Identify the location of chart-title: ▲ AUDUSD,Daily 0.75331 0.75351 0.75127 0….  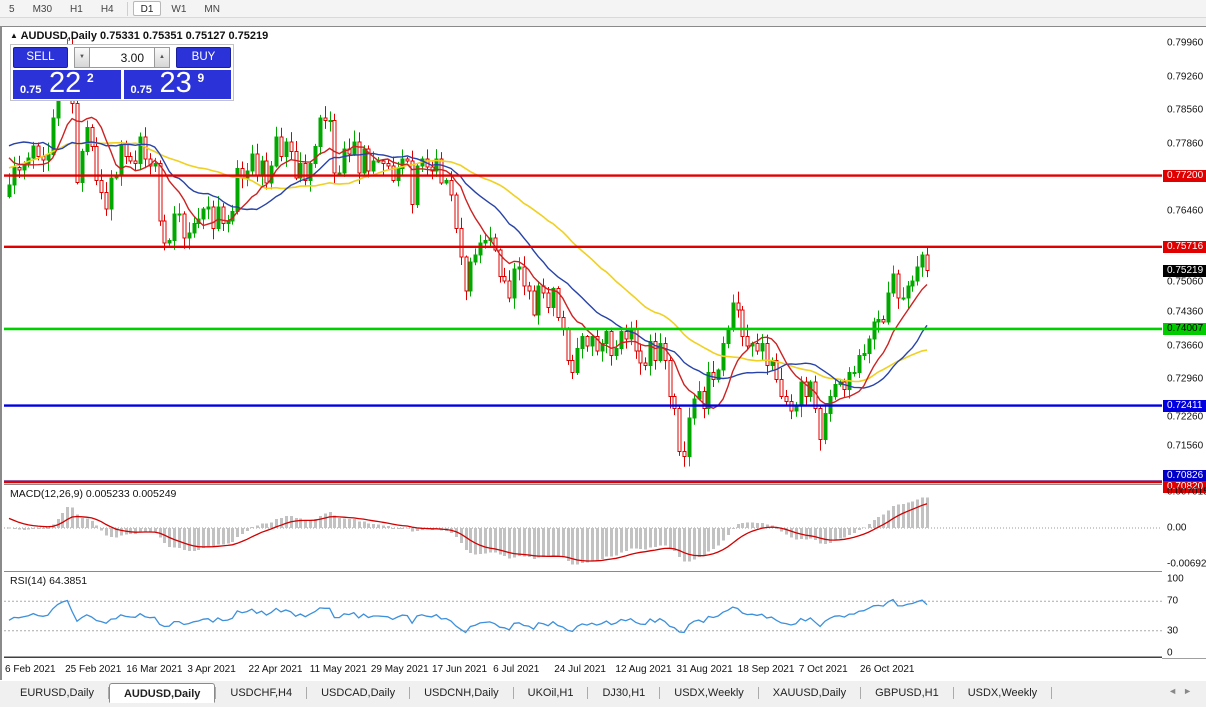
(139, 36).